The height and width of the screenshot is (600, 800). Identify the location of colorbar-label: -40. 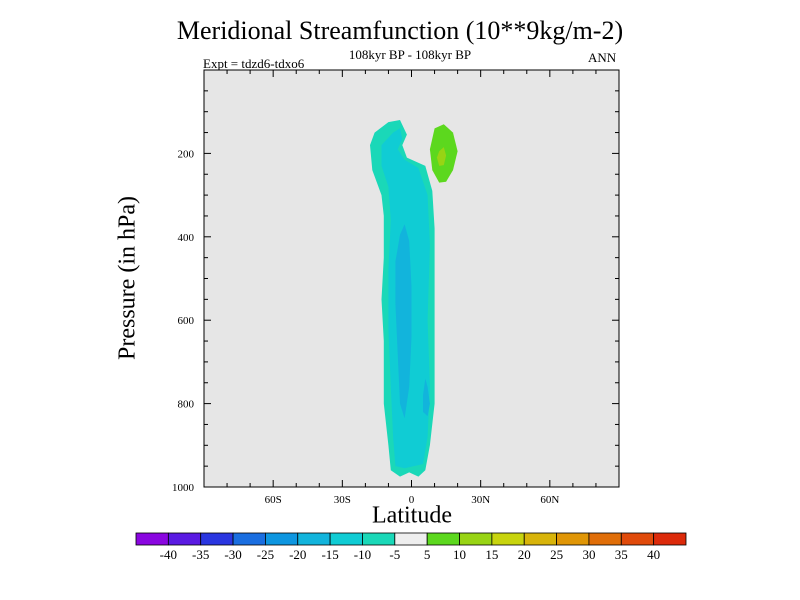
(168, 554).